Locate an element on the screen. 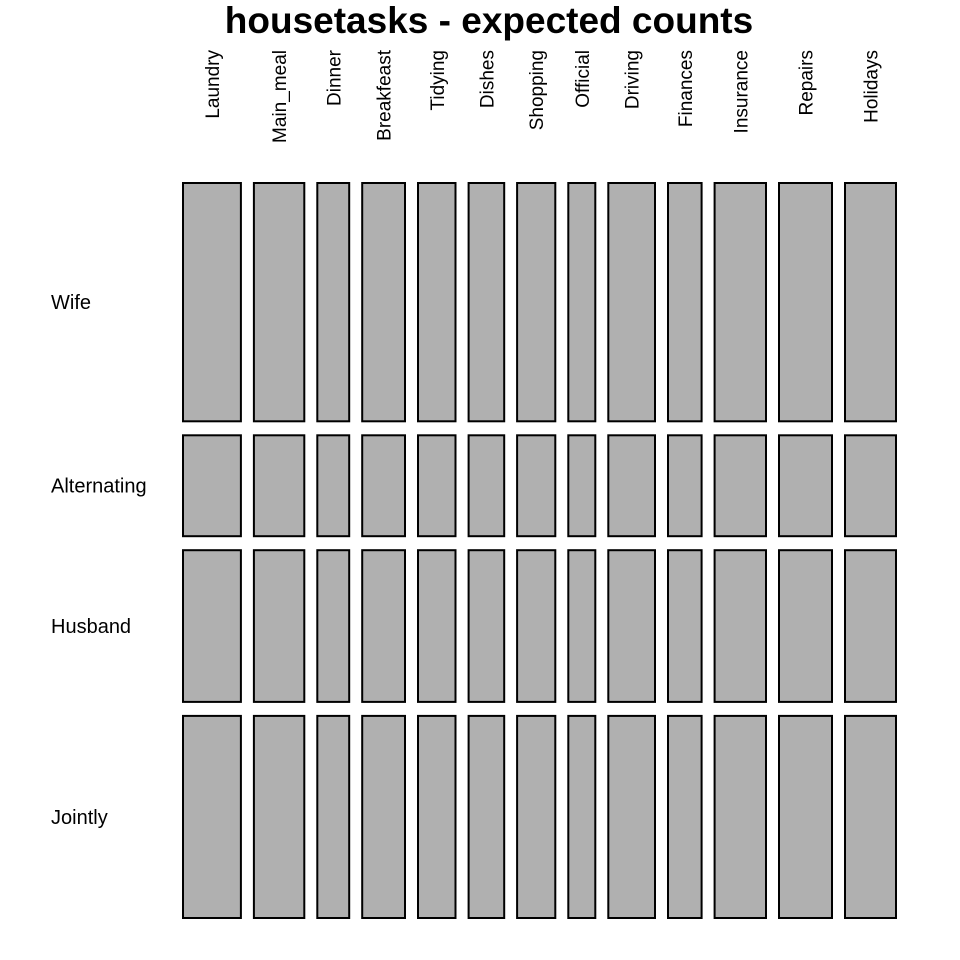 This screenshot has width=960, height=960. column-label-main_meal: Main_meal is located at coordinates (280, 96).